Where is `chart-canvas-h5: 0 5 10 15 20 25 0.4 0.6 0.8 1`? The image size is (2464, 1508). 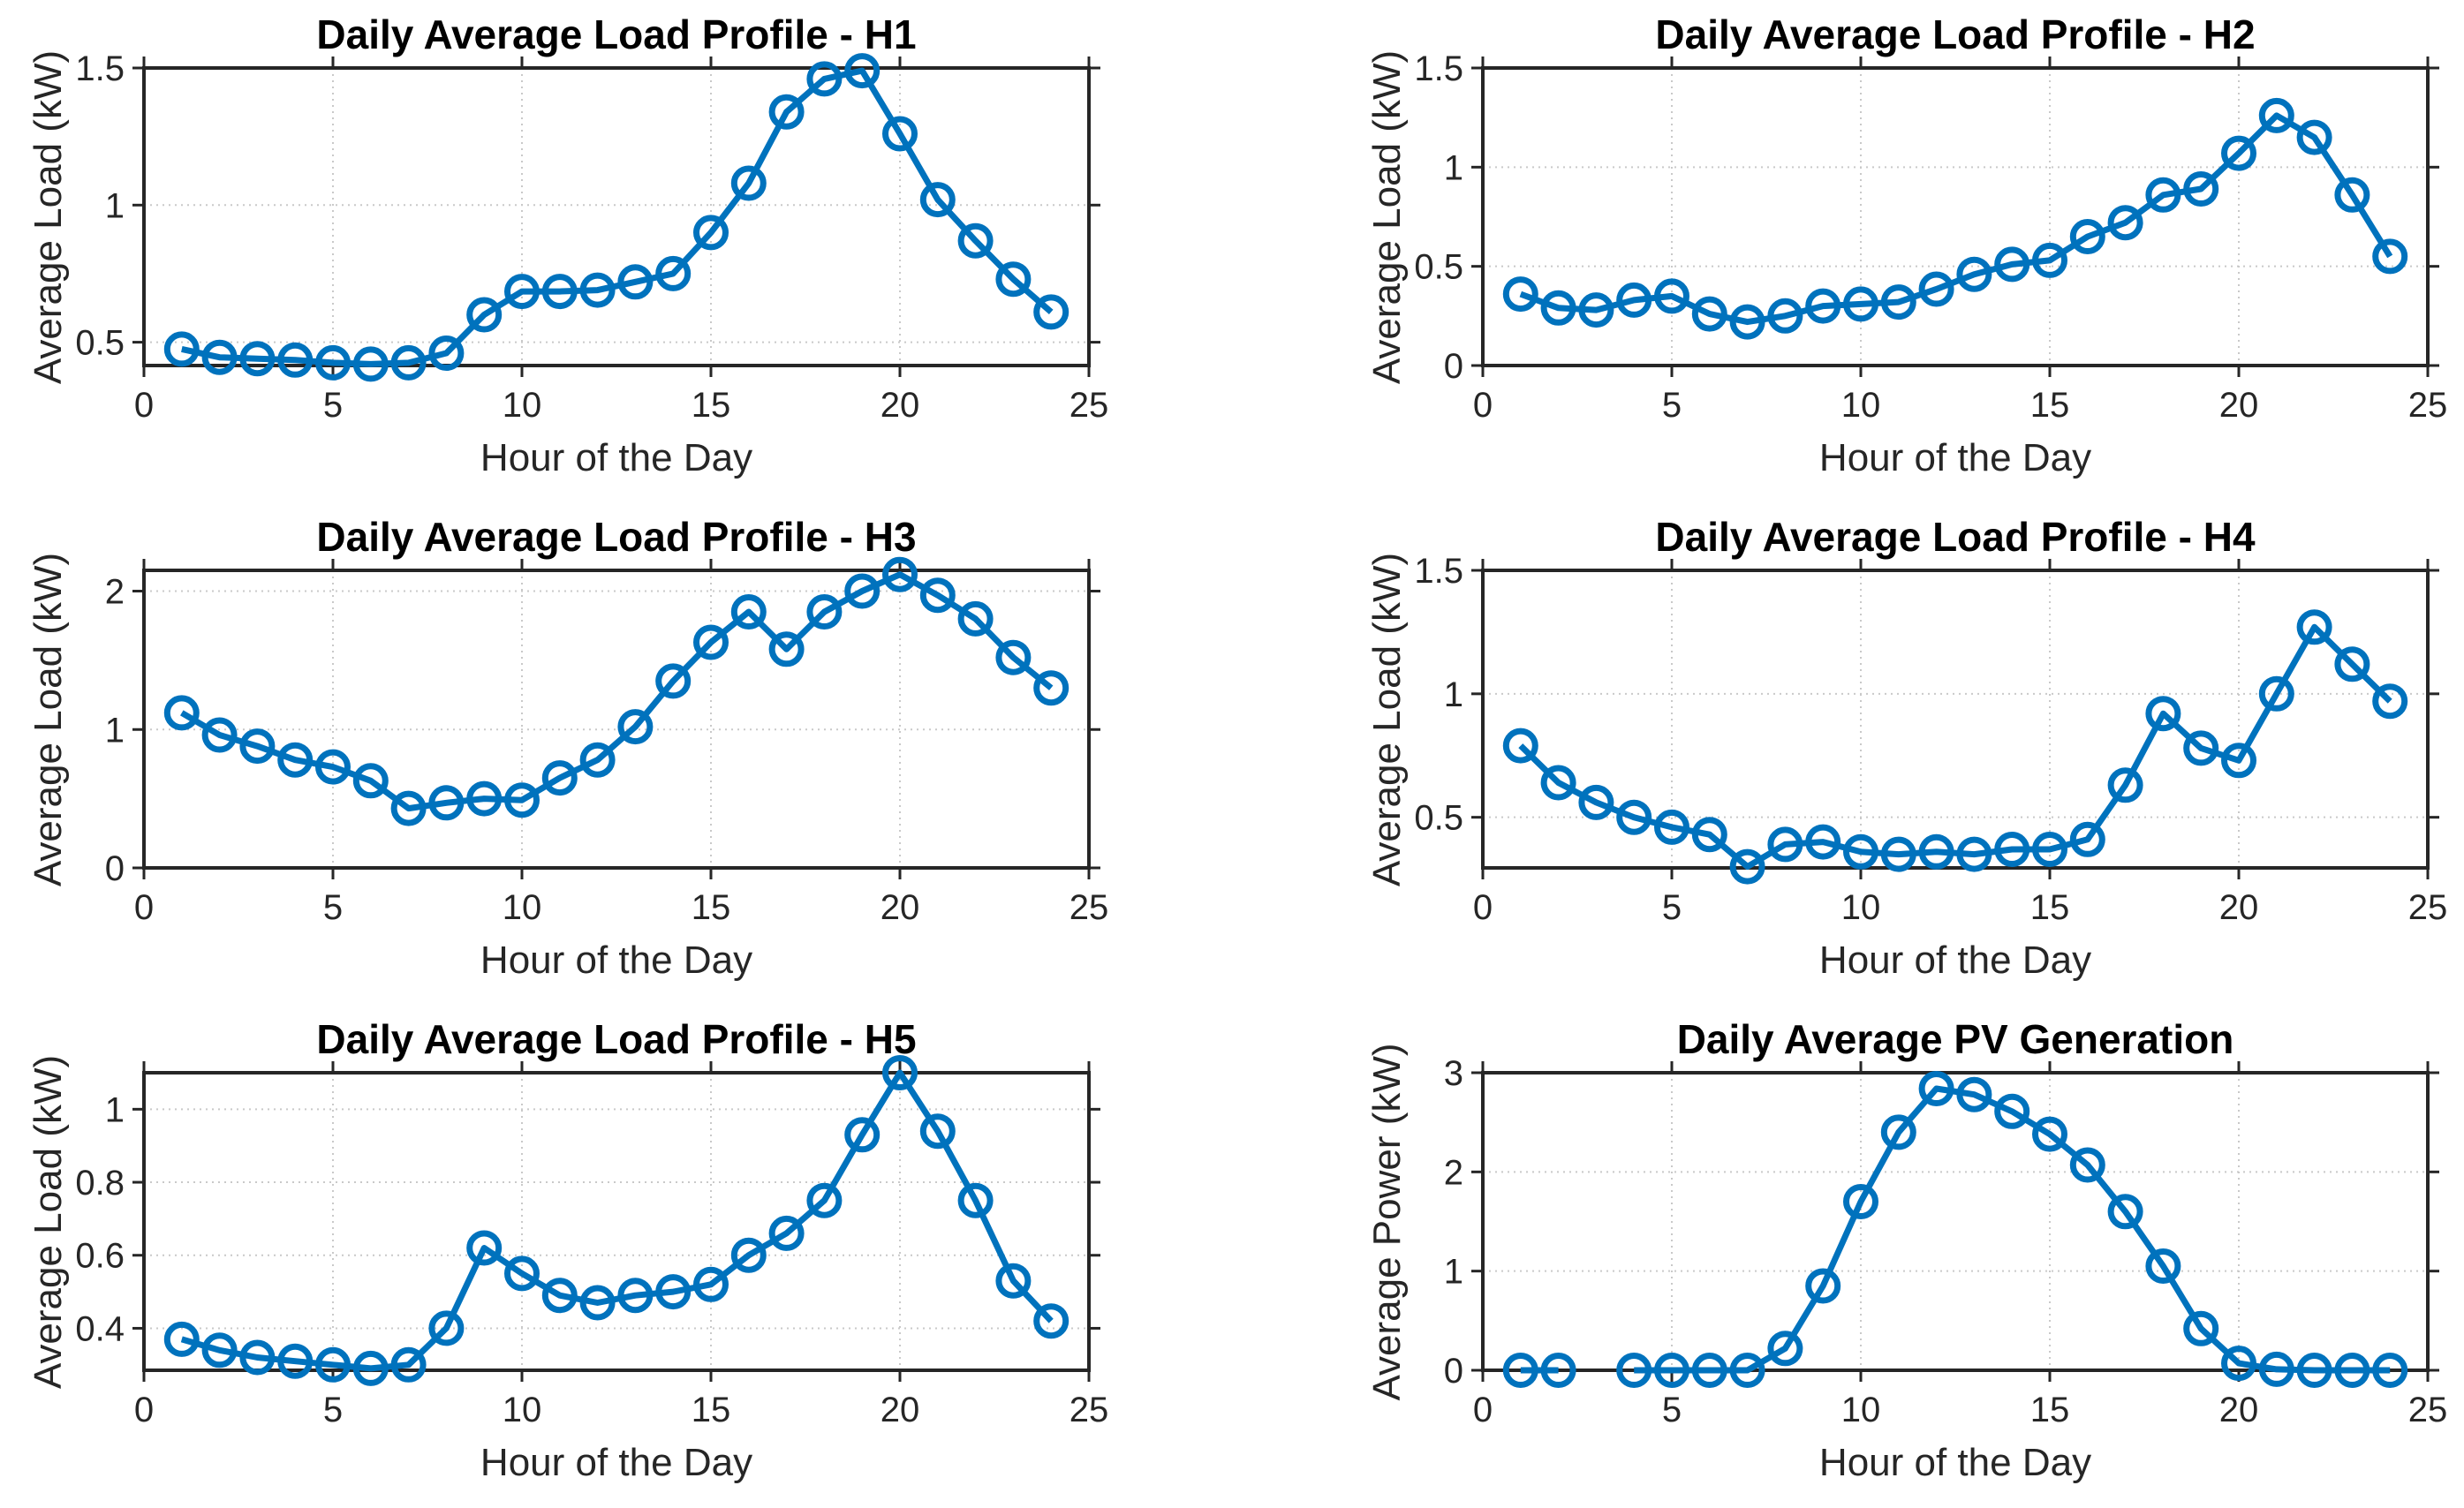 chart-canvas-h5: 0 5 10 15 20 25 0.4 0.6 0.8 1 is located at coordinates (591, 1242).